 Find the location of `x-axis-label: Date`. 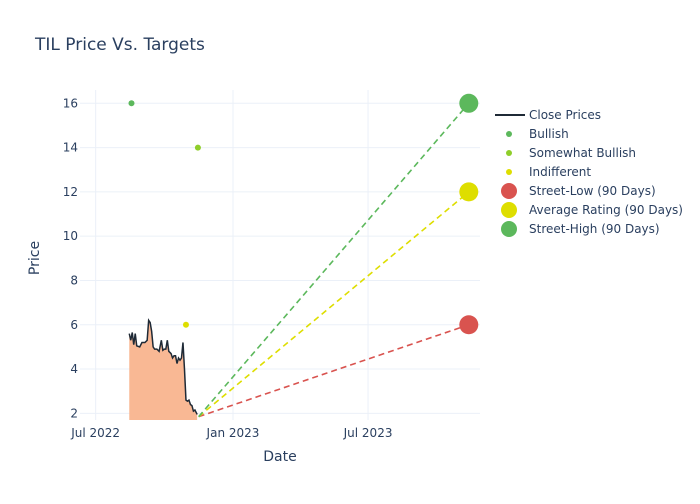

x-axis-label: Date is located at coordinates (279, 457).